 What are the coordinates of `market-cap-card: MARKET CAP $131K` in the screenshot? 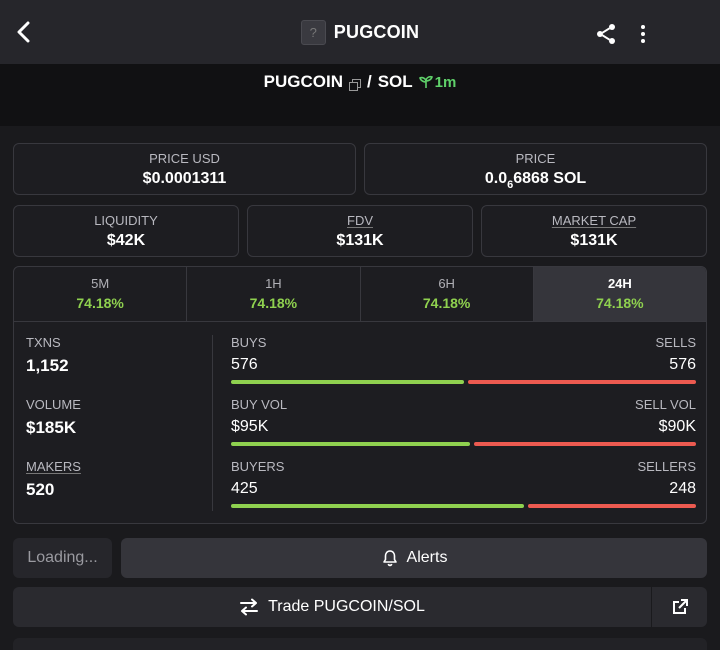 It's located at (594, 231).